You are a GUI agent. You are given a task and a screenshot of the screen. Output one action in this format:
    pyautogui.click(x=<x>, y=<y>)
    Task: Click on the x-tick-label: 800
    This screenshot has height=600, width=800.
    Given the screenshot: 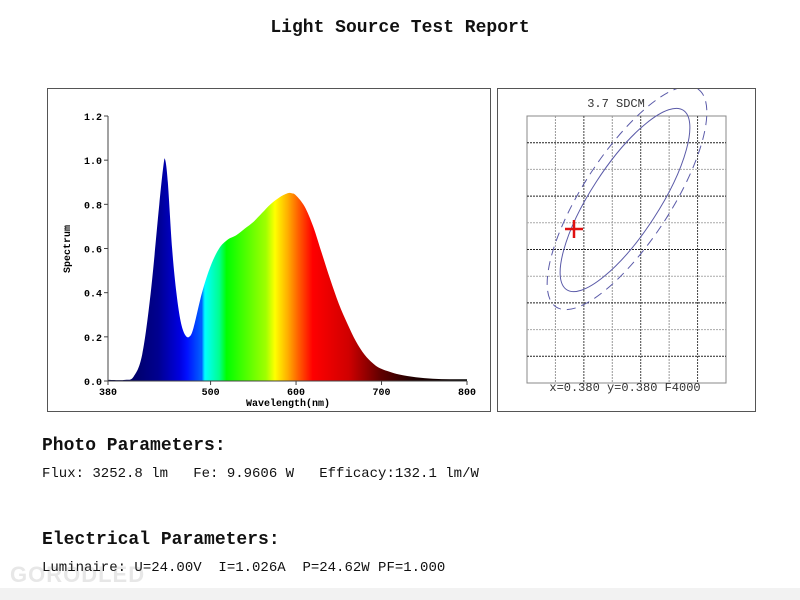 What is the action you would take?
    pyautogui.click(x=467, y=393)
    